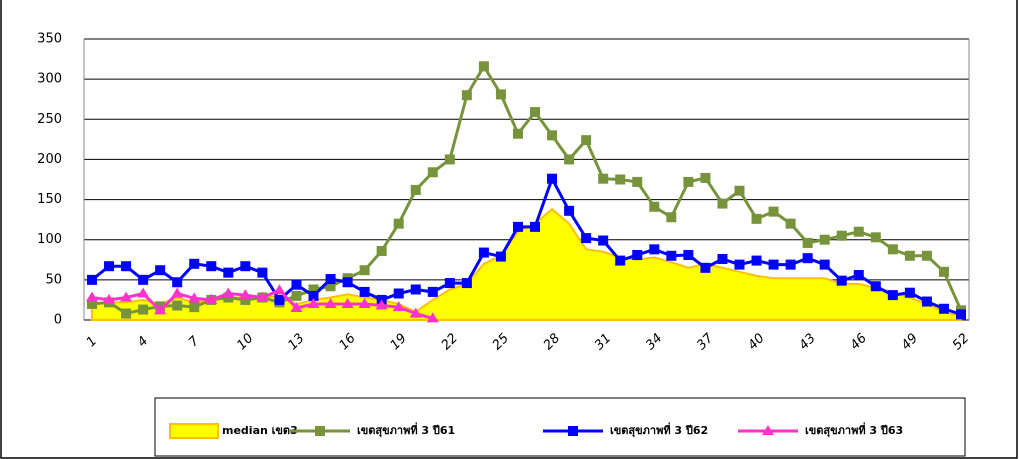 This screenshot has width=1019, height=459. What do you see at coordinates (260, 430) in the screenshot?
I see `legend-label: median เขต3` at bounding box center [260, 430].